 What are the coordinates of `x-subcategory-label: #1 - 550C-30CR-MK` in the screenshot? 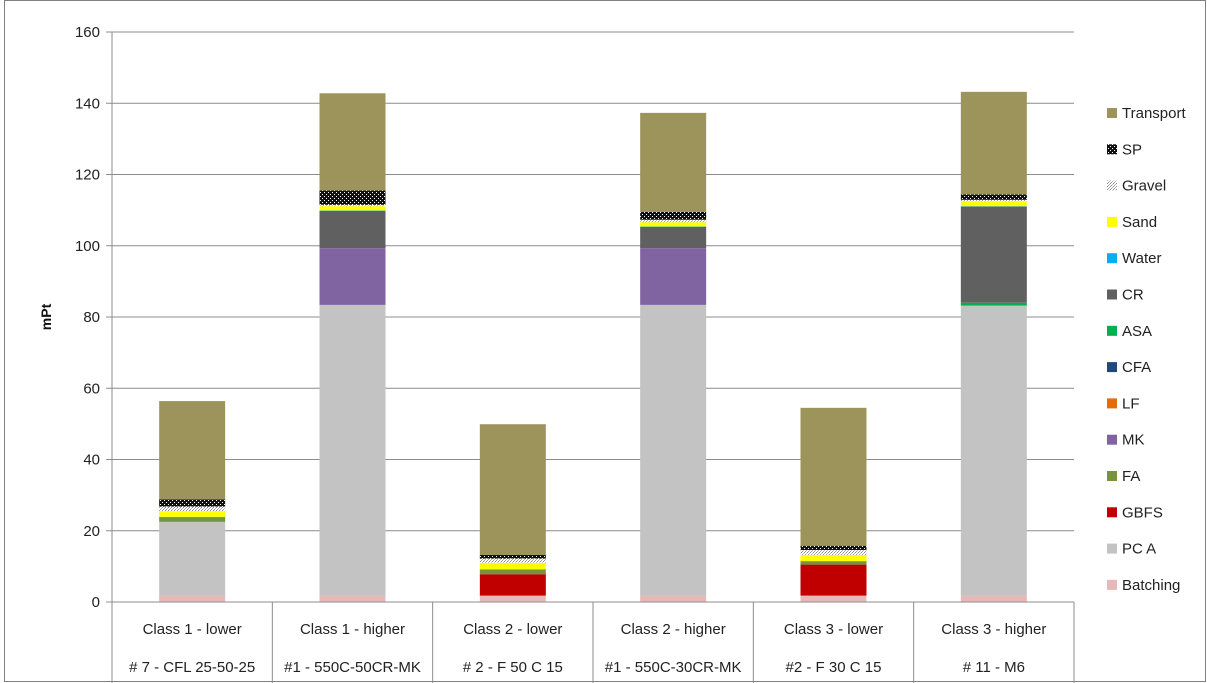 It's located at (673, 667).